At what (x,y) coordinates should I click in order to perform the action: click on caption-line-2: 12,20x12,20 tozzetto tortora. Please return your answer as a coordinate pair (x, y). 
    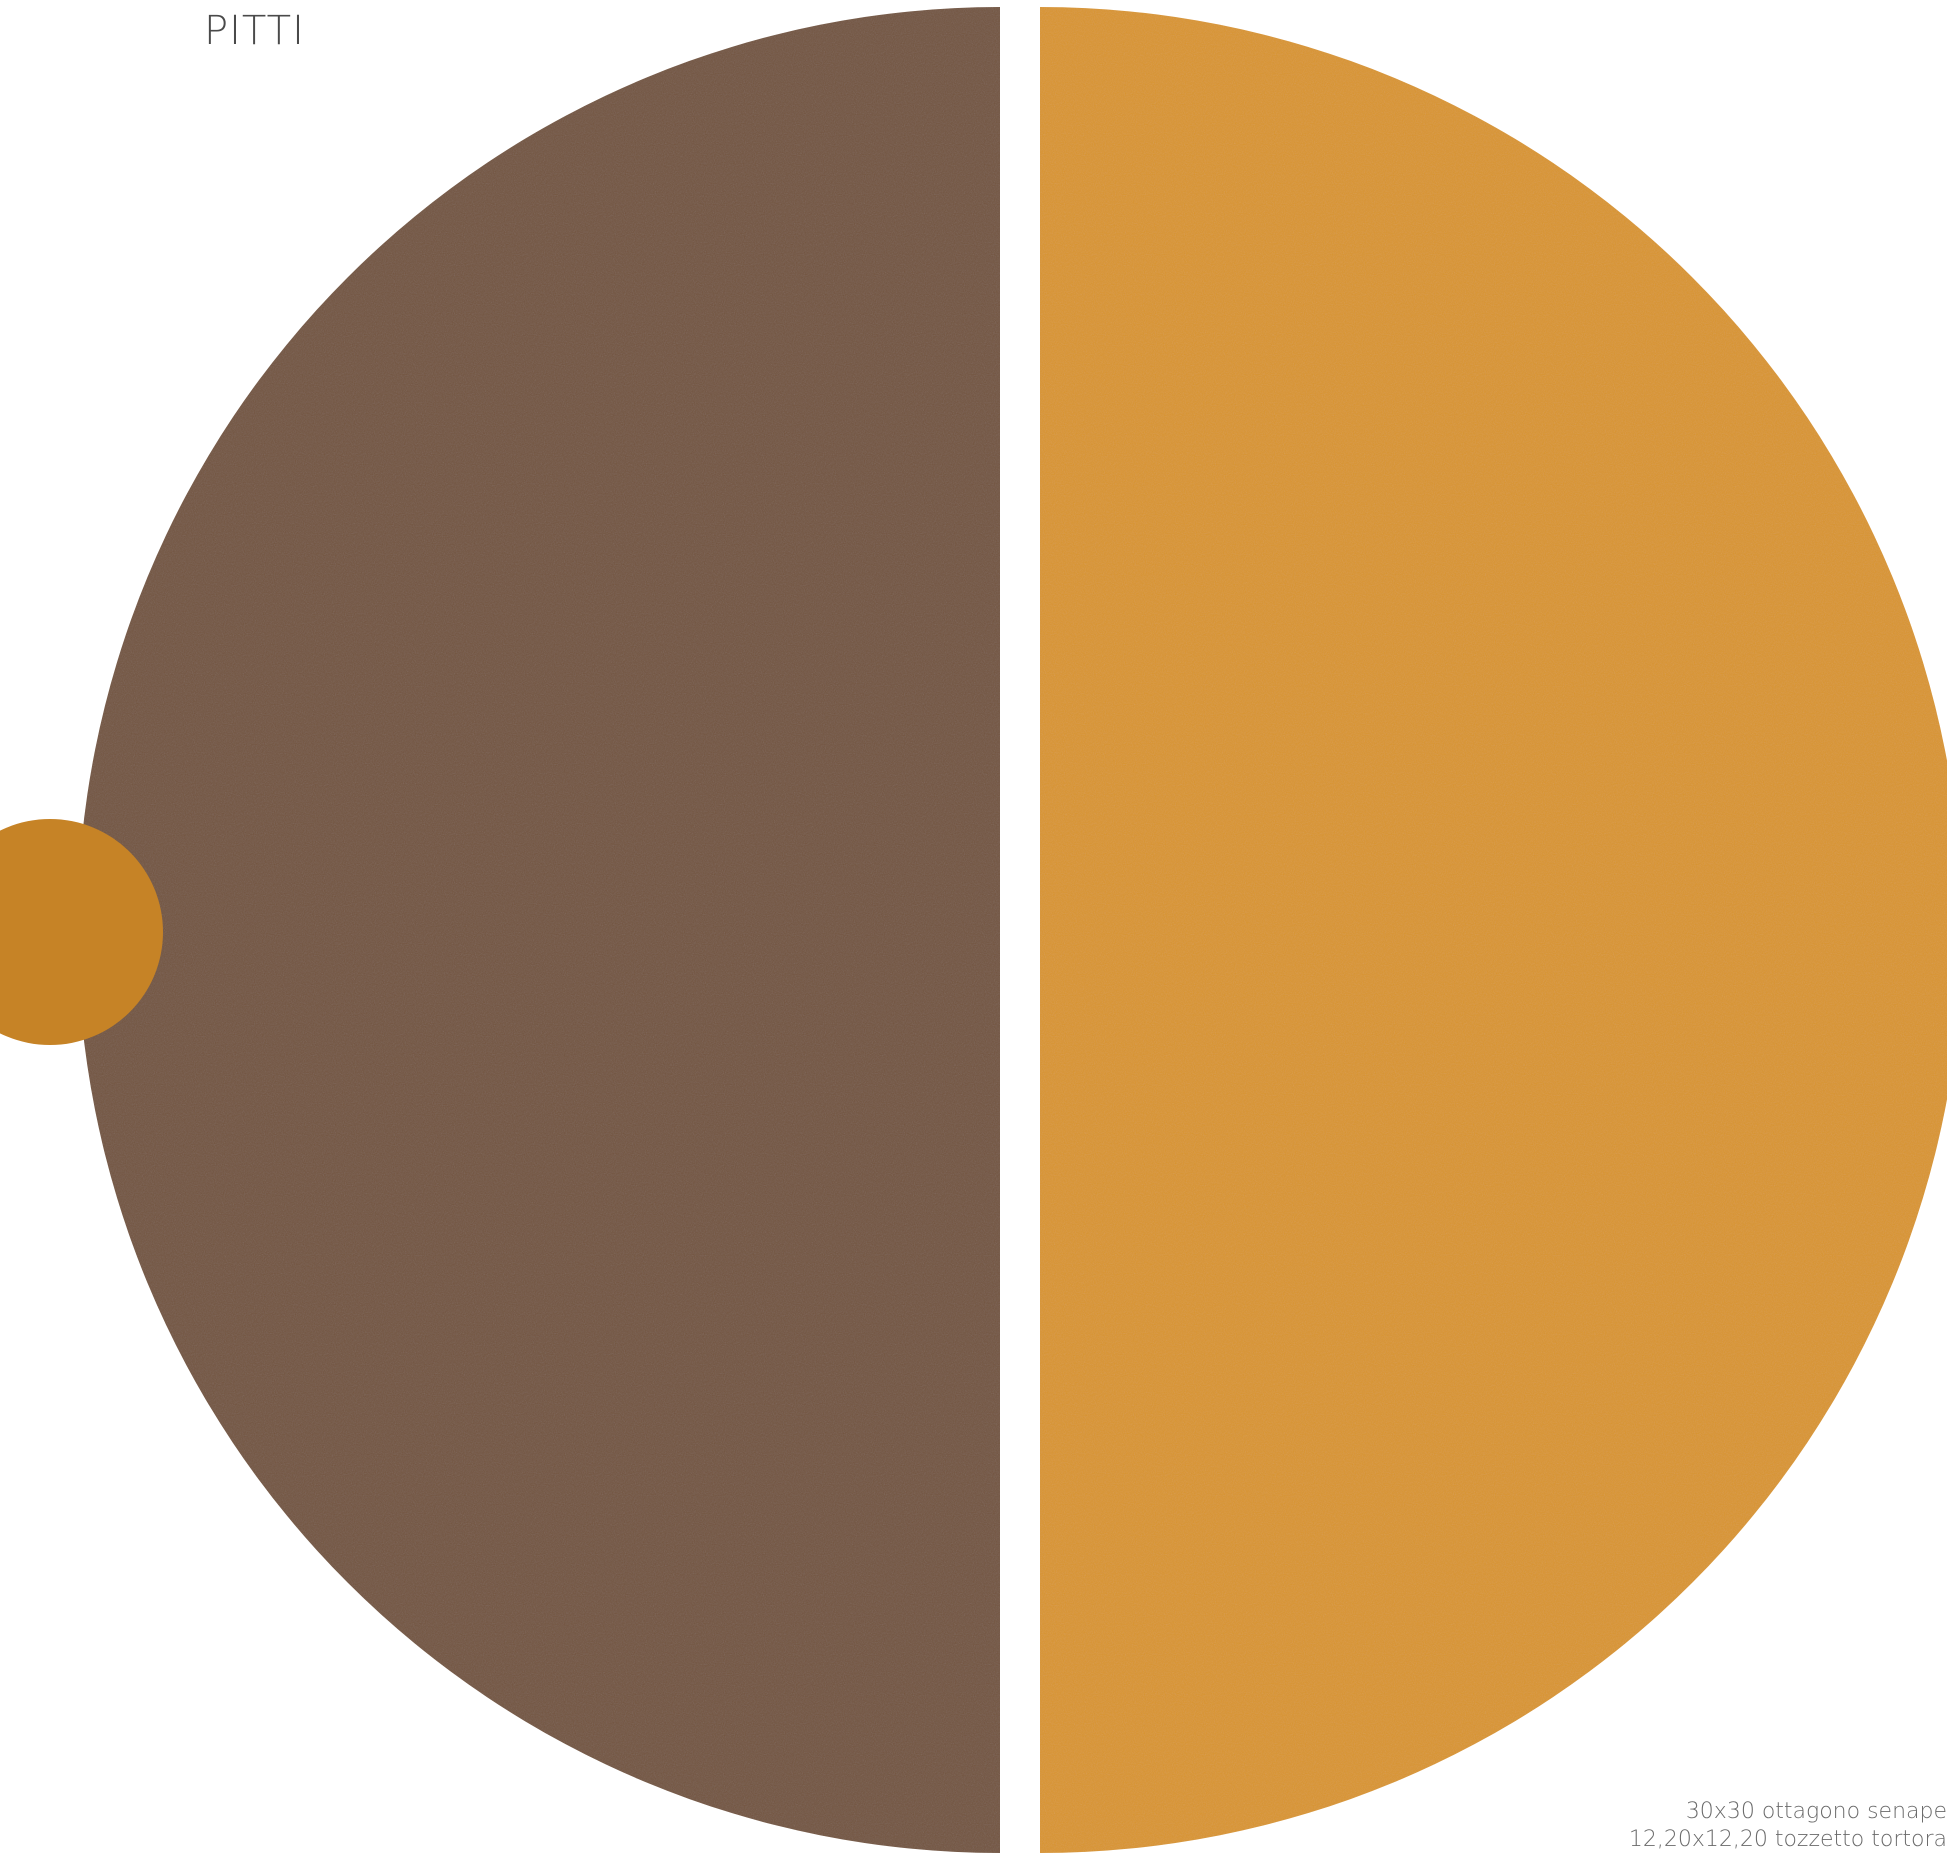
    Looking at the image, I should click on (1787, 1839).